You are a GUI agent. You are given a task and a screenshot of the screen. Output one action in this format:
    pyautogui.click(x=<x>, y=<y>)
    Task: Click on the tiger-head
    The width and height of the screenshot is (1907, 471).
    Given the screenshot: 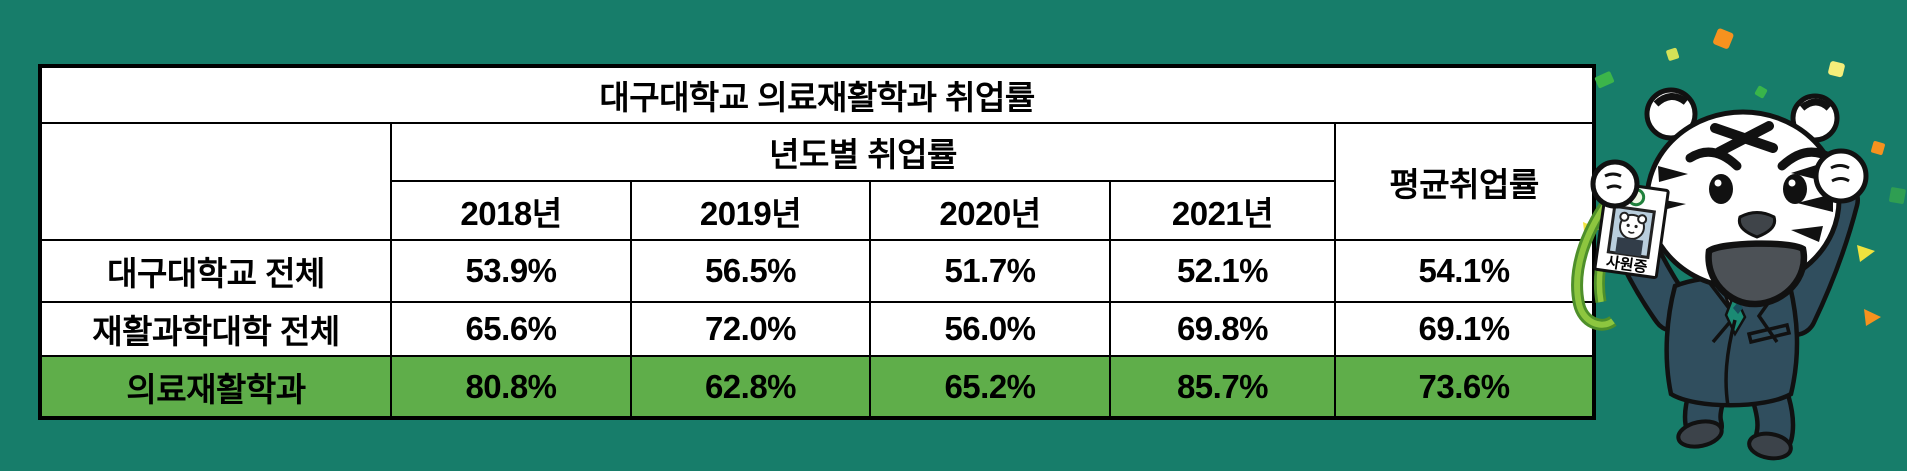 What is the action you would take?
    pyautogui.click(x=1743, y=197)
    